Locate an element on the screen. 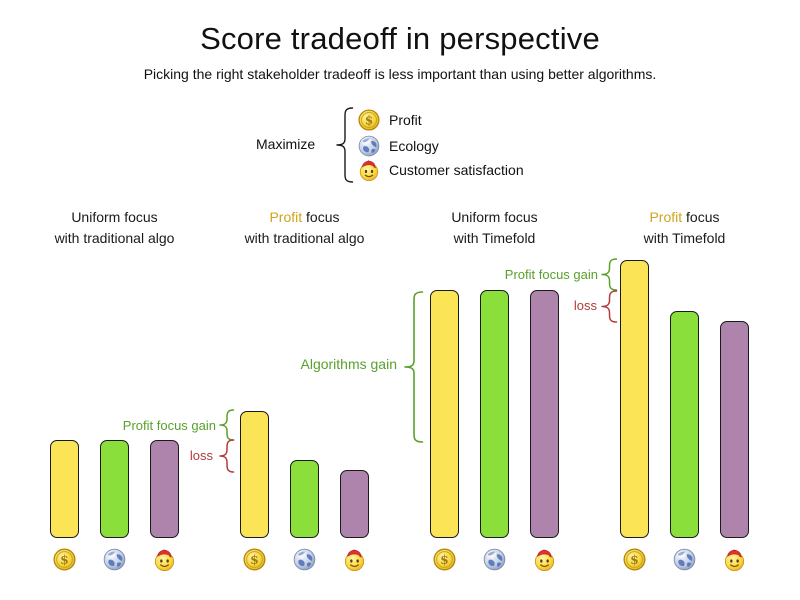 The height and width of the screenshot is (600, 800). gain-brace-traditional is located at coordinates (227, 425).